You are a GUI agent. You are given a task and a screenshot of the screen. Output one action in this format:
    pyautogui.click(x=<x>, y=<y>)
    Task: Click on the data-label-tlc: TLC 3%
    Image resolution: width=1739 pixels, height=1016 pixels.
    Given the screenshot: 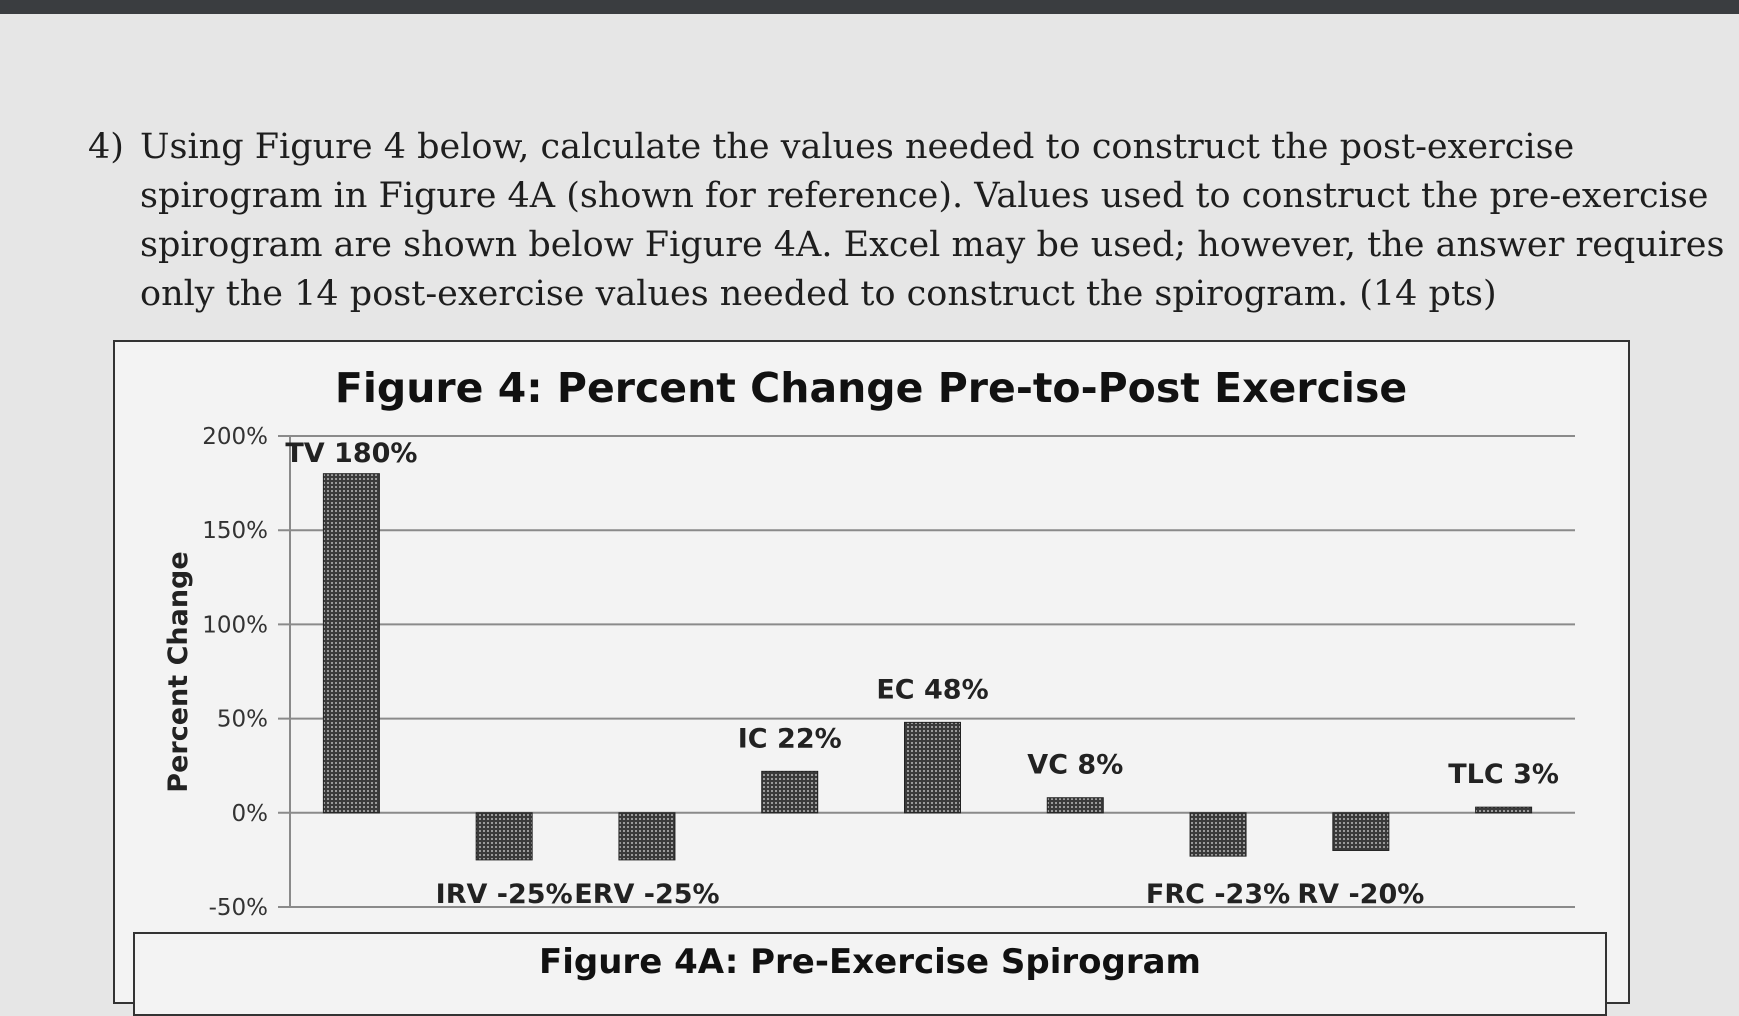 What is the action you would take?
    pyautogui.click(x=1503, y=774)
    